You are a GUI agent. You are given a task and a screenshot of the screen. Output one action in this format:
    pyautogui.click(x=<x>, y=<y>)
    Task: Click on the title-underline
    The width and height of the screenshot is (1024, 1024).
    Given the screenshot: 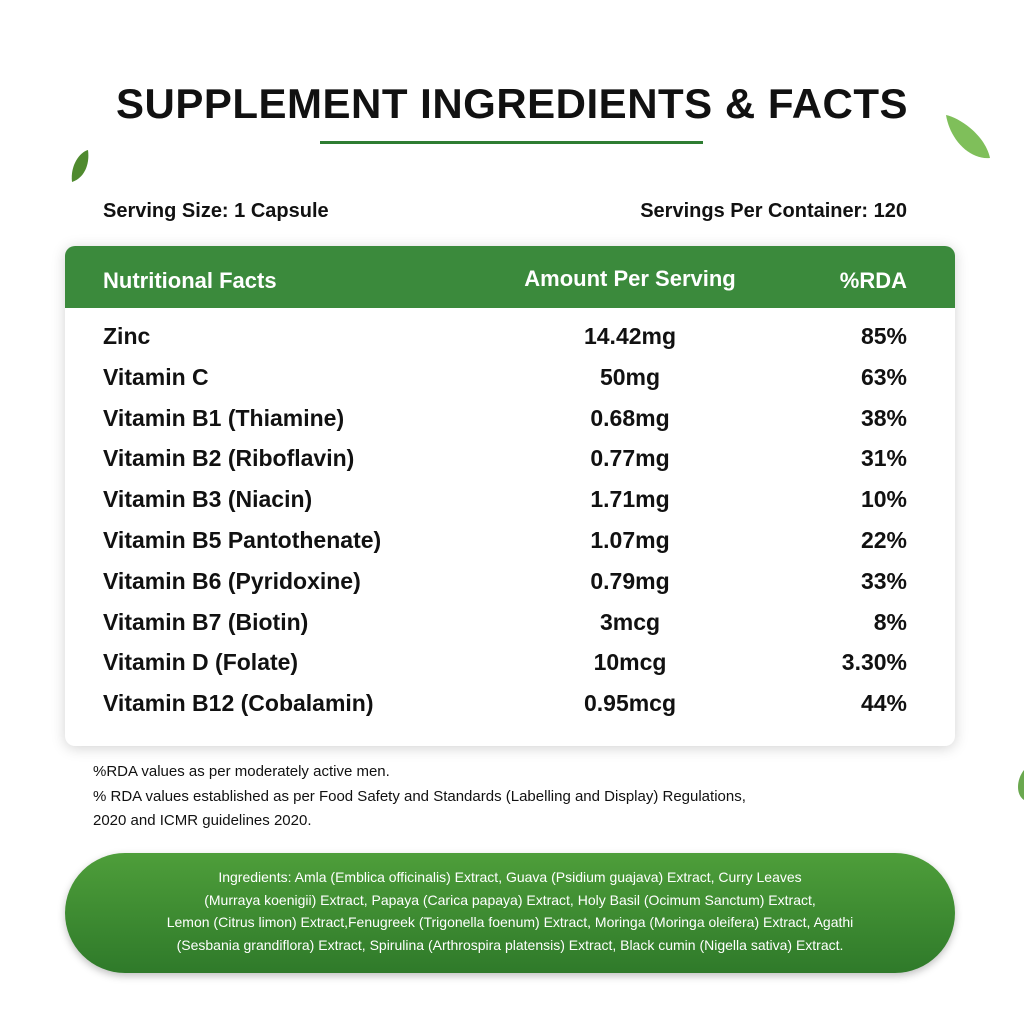 What is the action you would take?
    pyautogui.click(x=511, y=142)
    